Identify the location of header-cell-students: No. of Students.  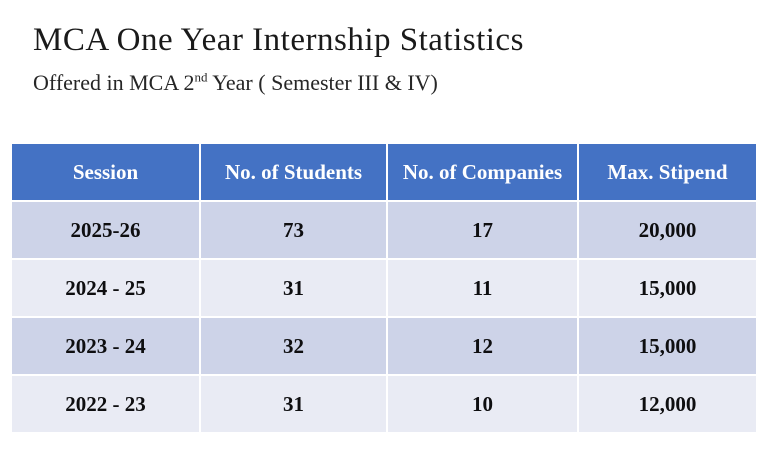
(293, 172).